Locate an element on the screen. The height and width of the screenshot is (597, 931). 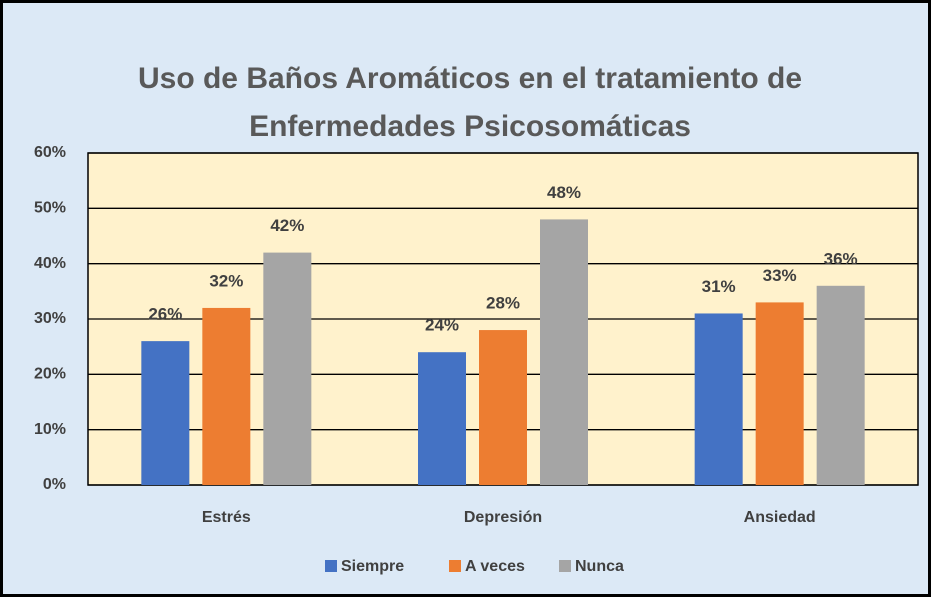
y-tick-label: 40% is located at coordinates (50, 263).